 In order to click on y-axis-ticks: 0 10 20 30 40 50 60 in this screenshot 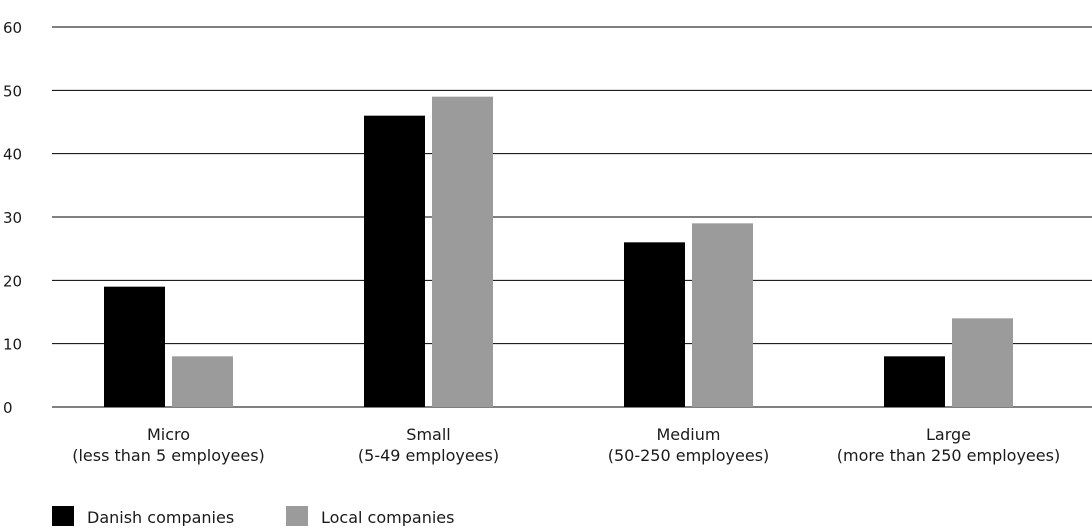, I will do `click(12, 218)`.